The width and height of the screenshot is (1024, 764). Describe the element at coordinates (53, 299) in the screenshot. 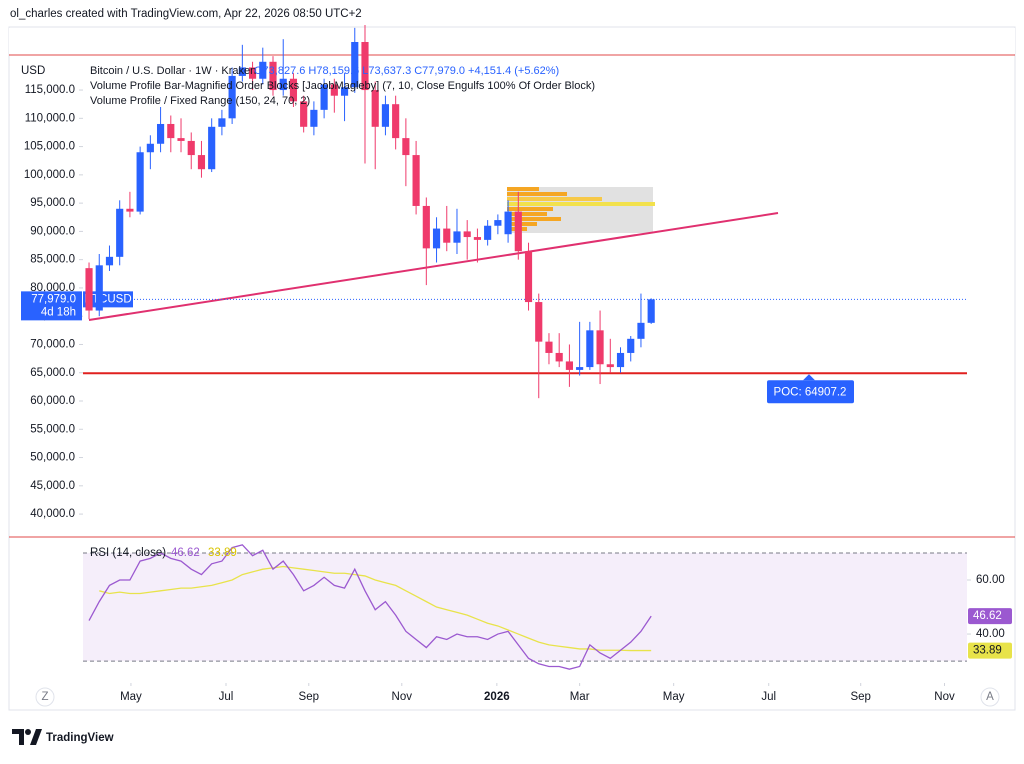

I see `last-price-label: 77,979.0` at that location.